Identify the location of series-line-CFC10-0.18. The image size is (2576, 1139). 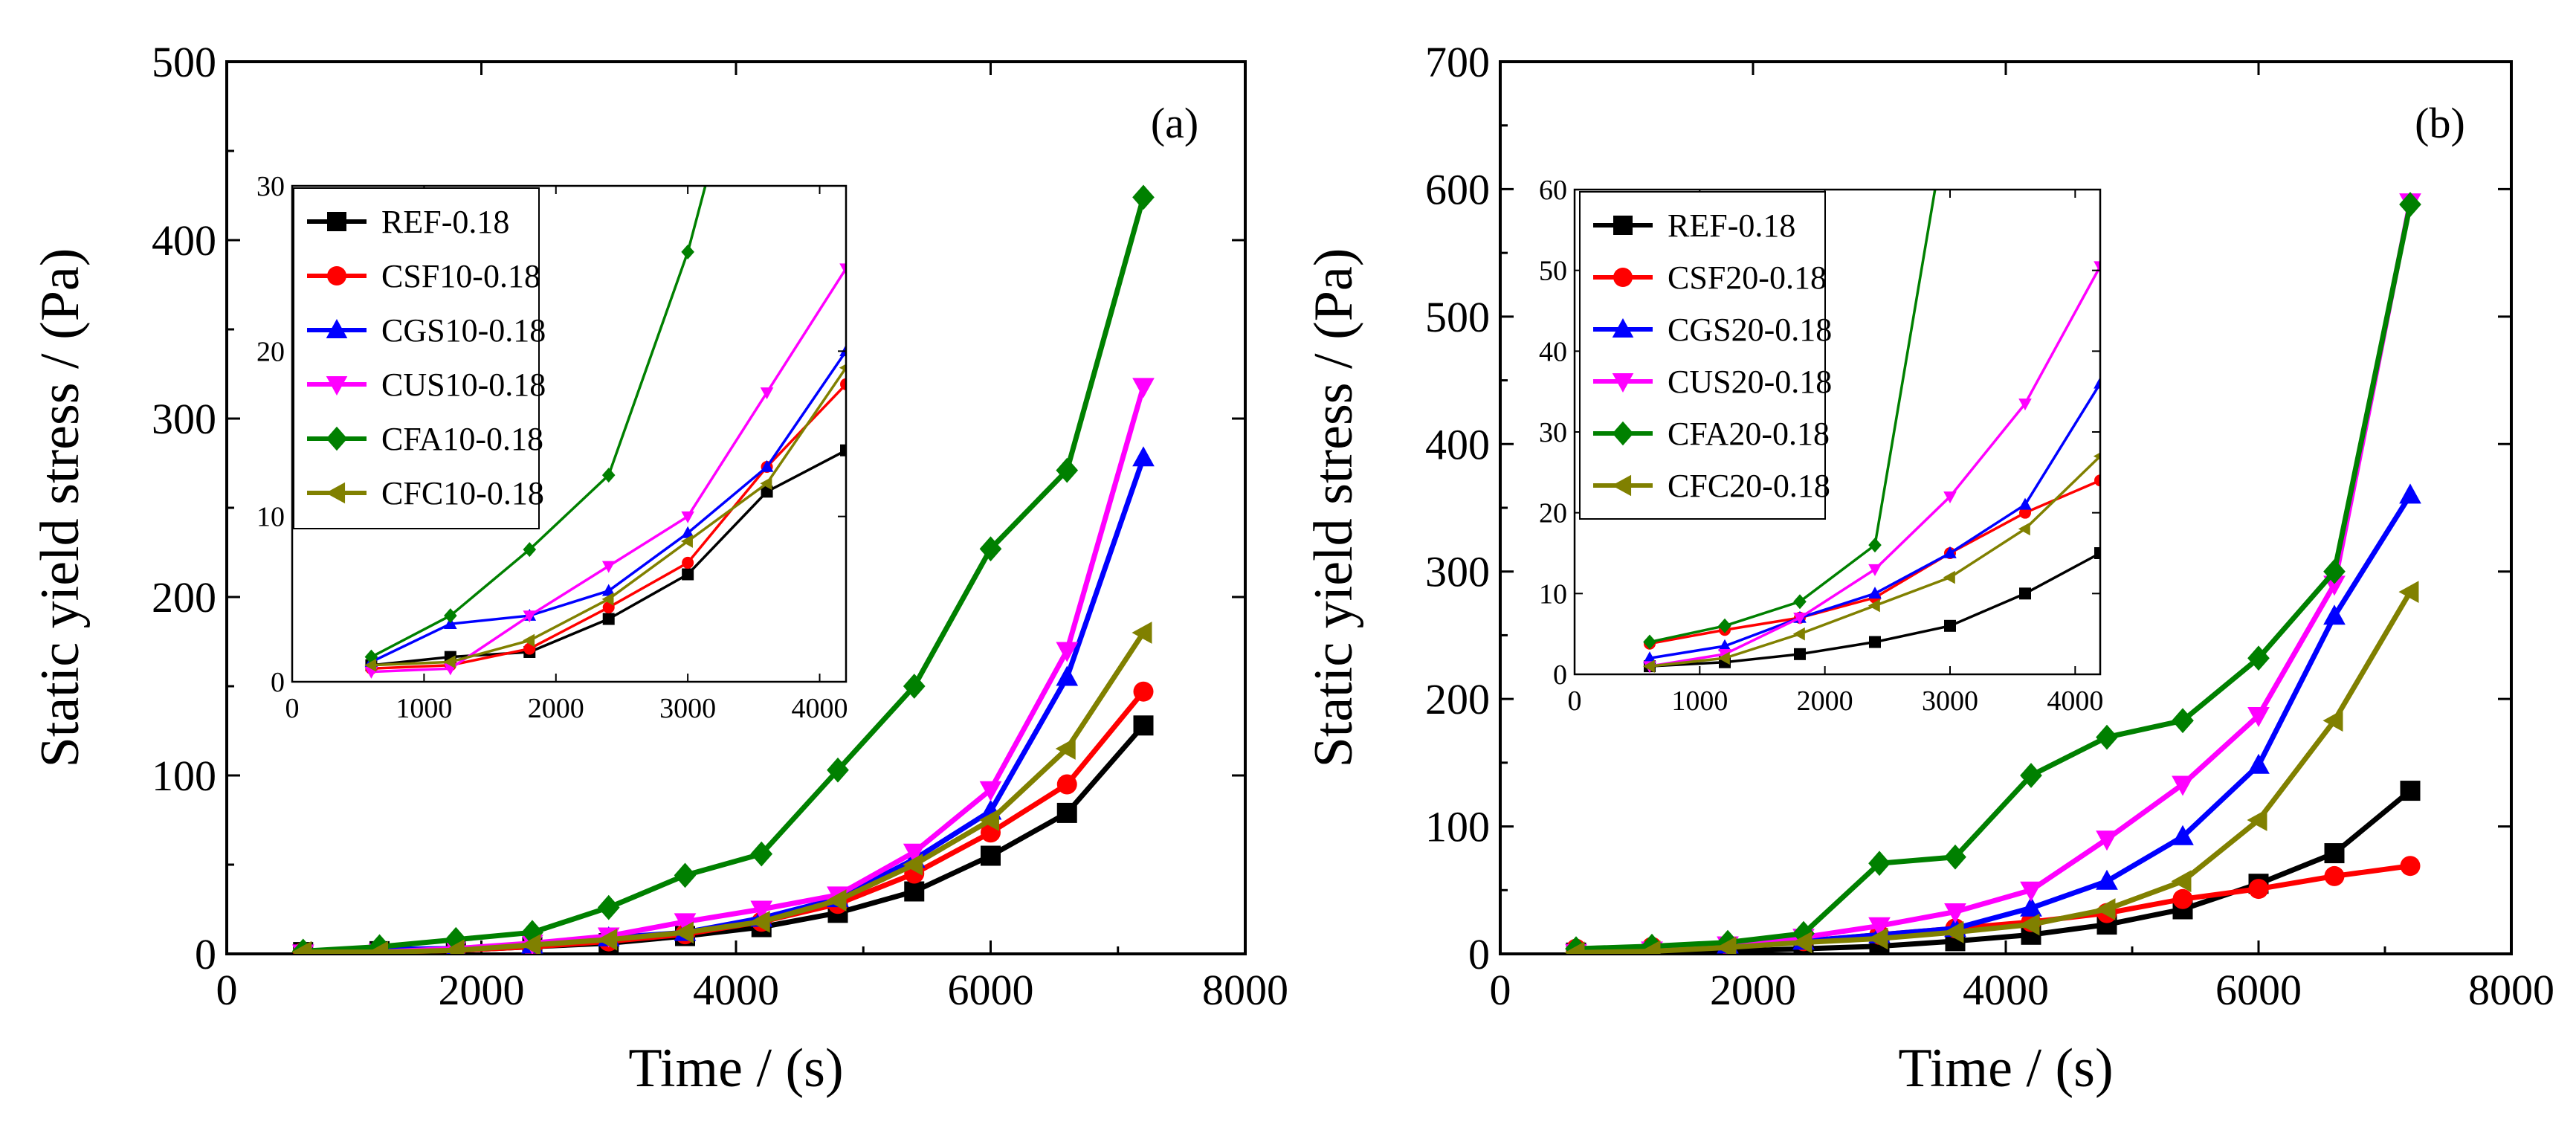
(724, 792).